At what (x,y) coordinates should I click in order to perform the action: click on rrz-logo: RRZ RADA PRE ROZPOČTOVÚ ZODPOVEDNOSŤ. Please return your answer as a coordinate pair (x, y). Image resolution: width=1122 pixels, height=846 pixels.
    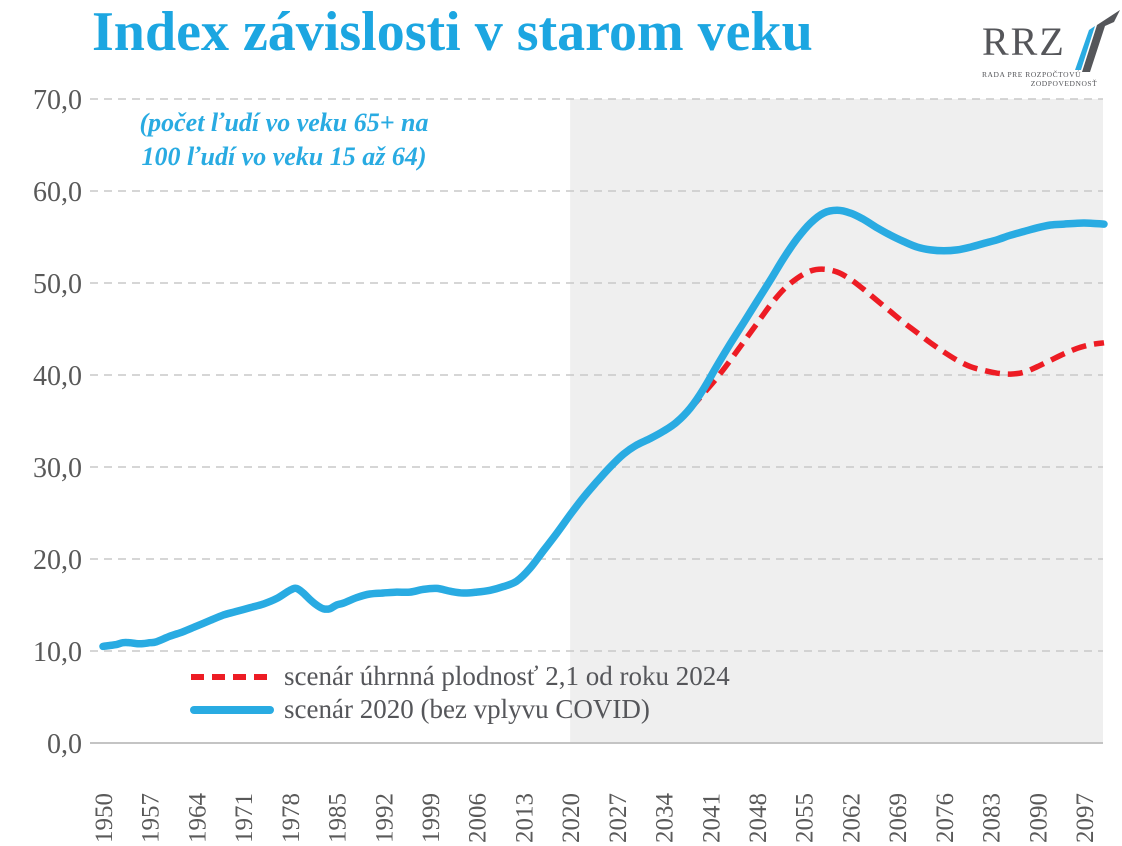
    Looking at the image, I should click on (1051, 47).